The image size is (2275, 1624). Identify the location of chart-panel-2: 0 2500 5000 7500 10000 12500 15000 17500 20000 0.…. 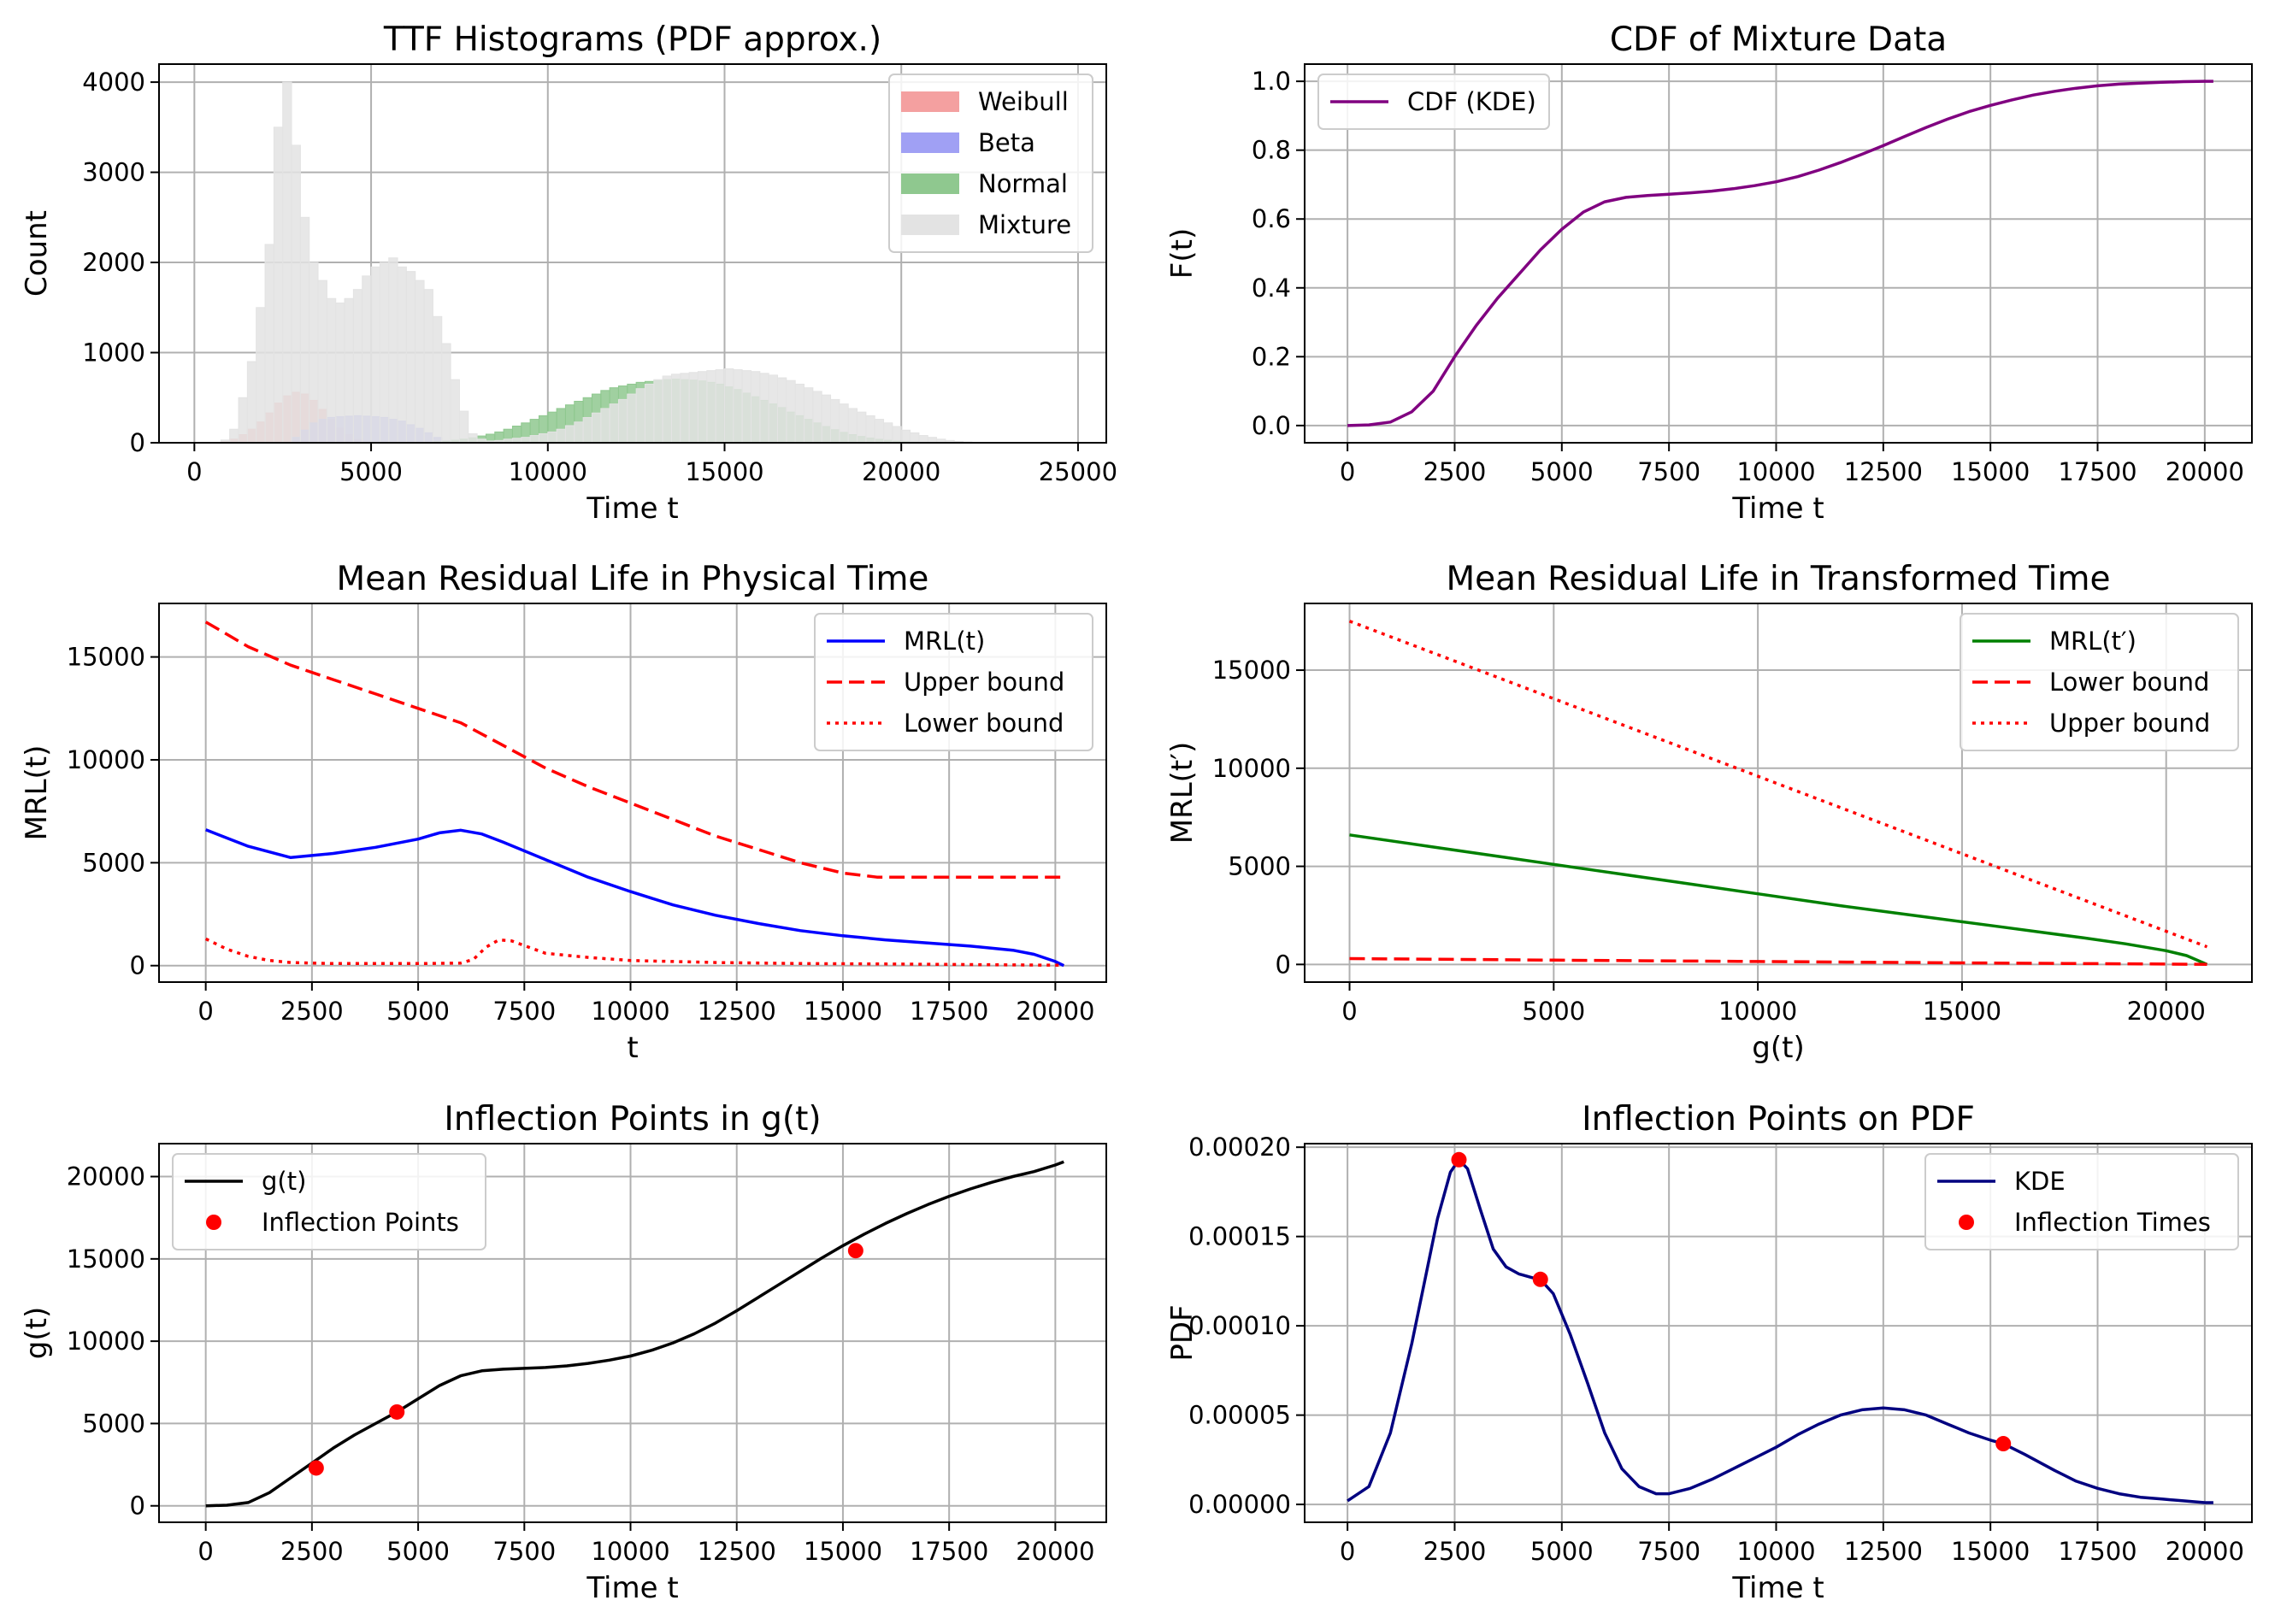
(1709, 273).